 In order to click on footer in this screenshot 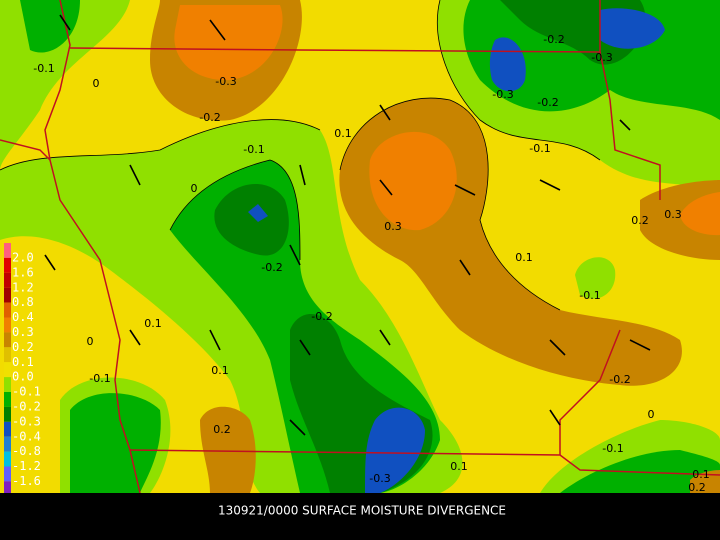, I will do `click(360, 516)`.